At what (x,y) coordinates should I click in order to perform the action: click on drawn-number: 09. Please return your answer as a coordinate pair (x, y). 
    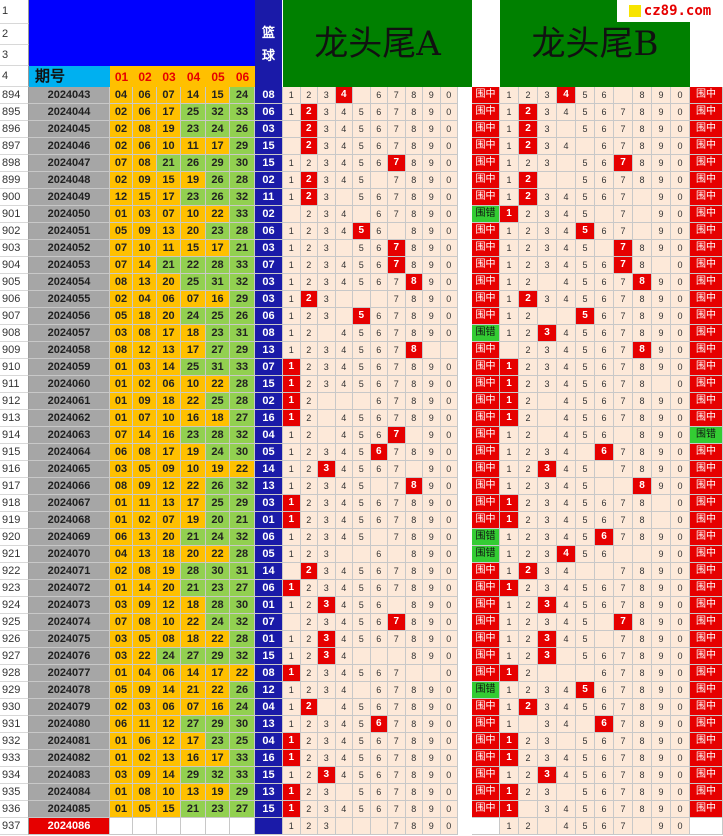
    Looking at the image, I should click on (145, 605).